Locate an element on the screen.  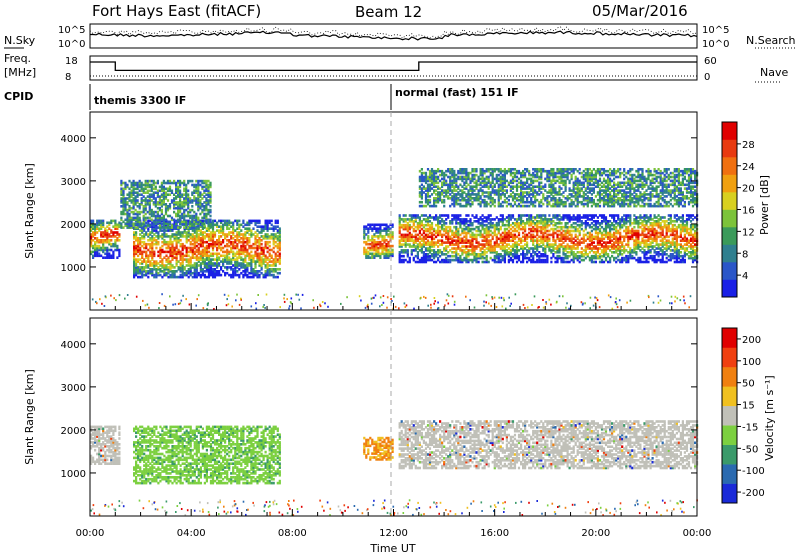
nave-label: Nave is located at coordinates (774, 72).